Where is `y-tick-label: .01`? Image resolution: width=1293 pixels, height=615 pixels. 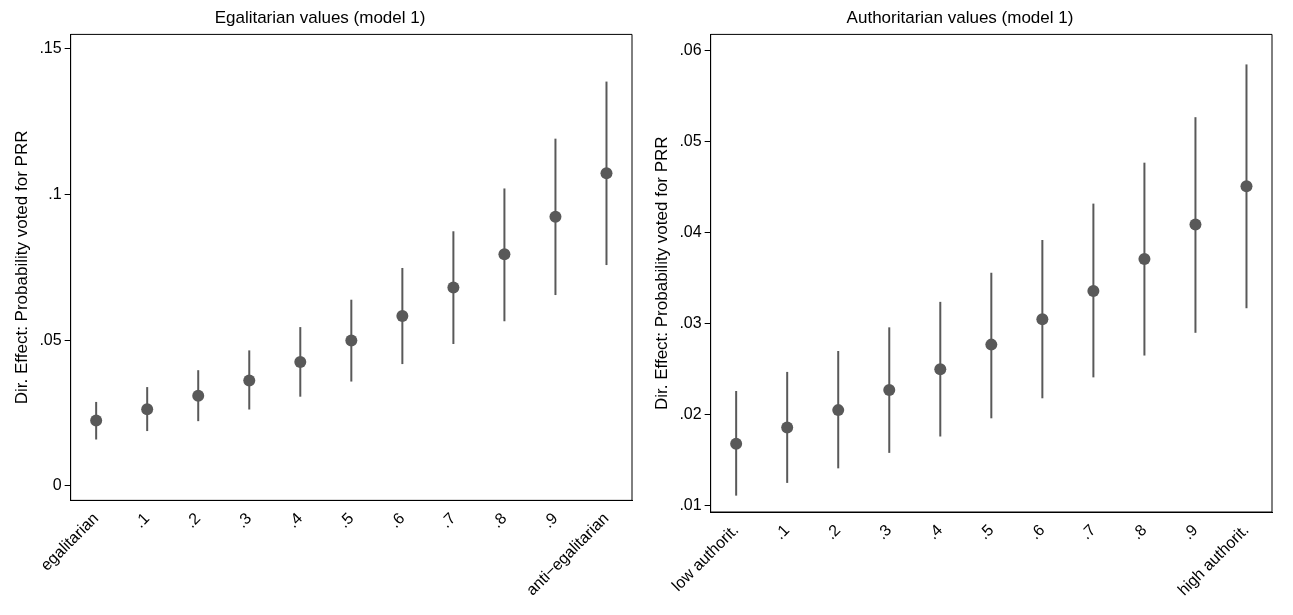 y-tick-label: .01 is located at coordinates (690, 505).